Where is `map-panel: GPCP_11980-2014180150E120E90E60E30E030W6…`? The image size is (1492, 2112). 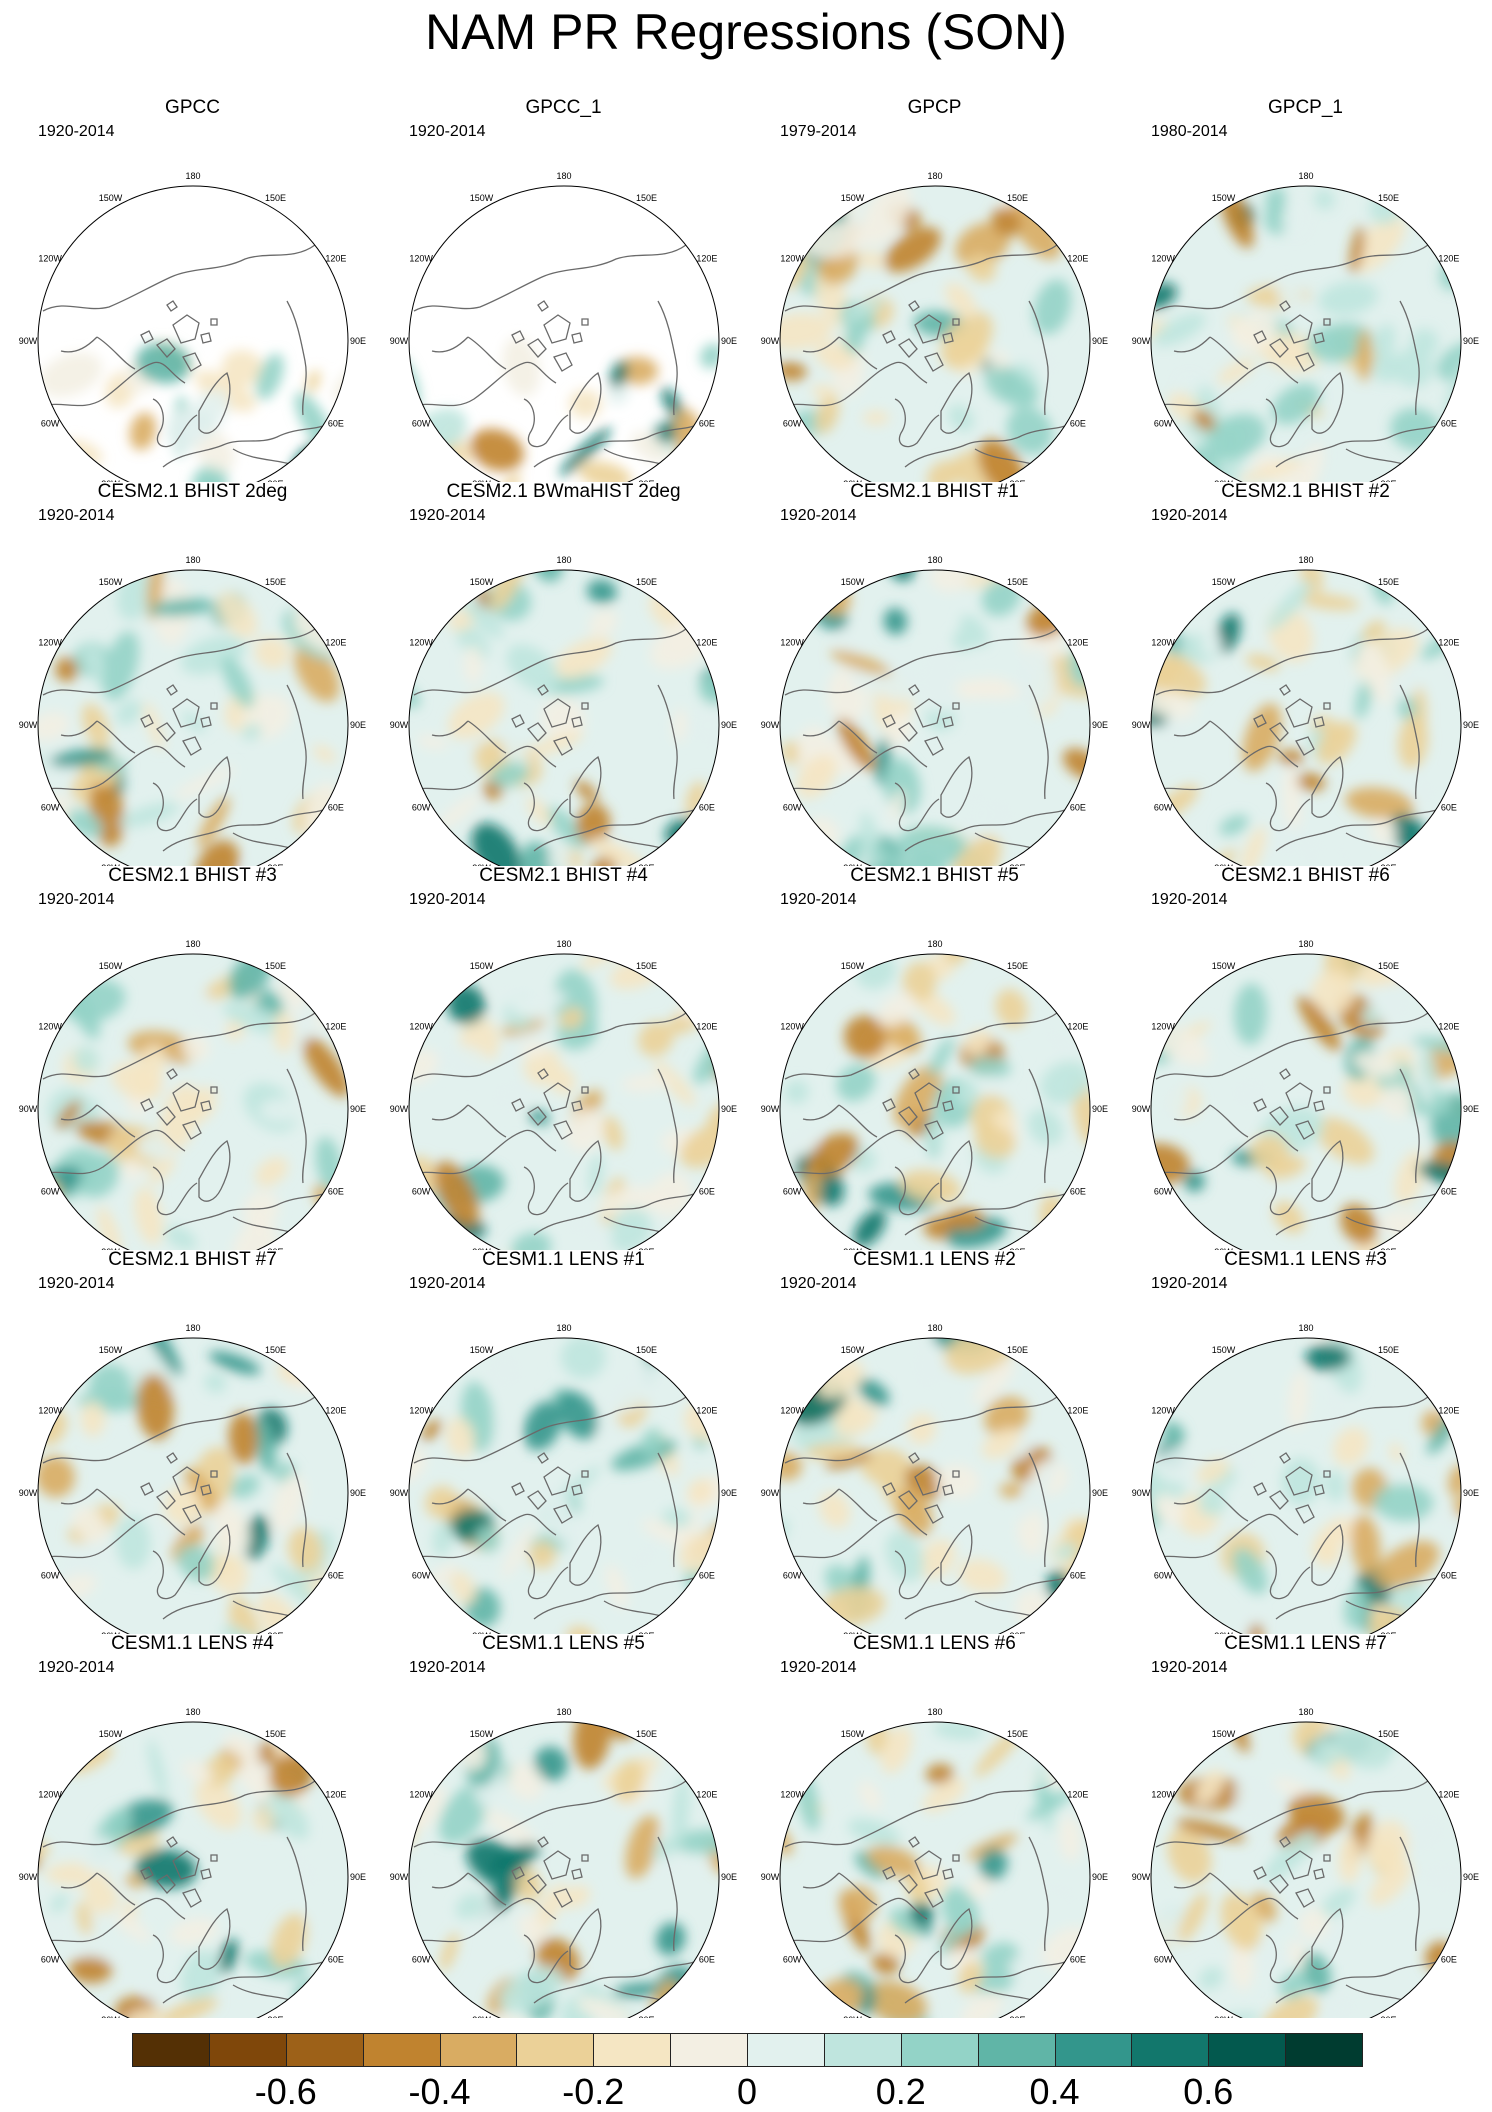
map-panel: GPCP_11980-2014180150E120E90E60E30E030W6… is located at coordinates (1305, 289).